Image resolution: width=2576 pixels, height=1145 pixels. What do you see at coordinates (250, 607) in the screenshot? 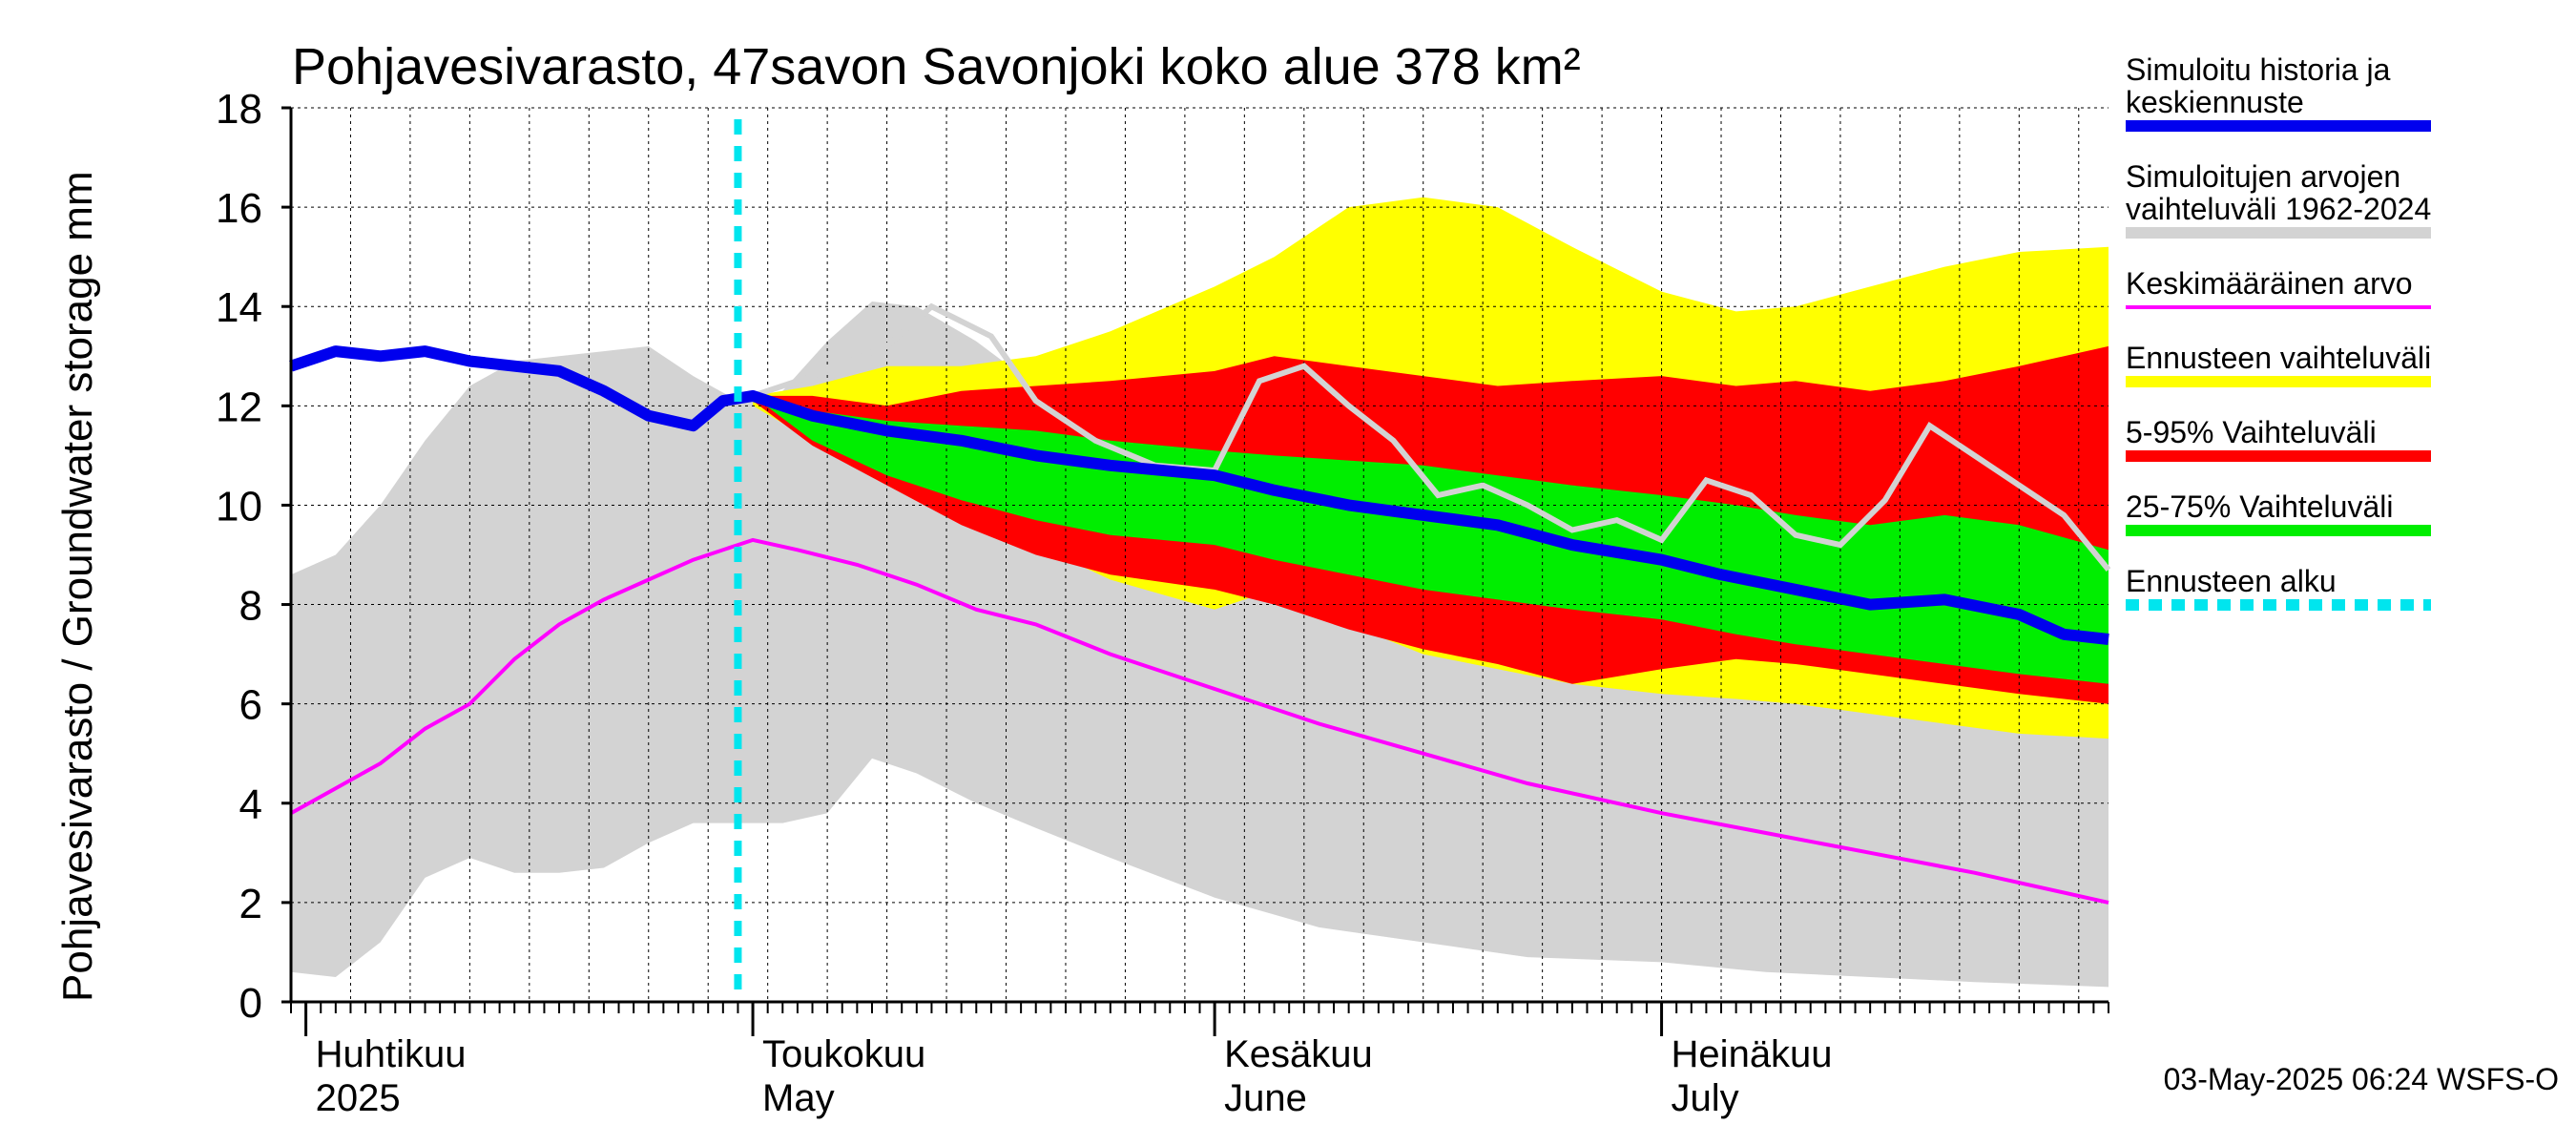
I see `y-tick-label: 8` at bounding box center [250, 607].